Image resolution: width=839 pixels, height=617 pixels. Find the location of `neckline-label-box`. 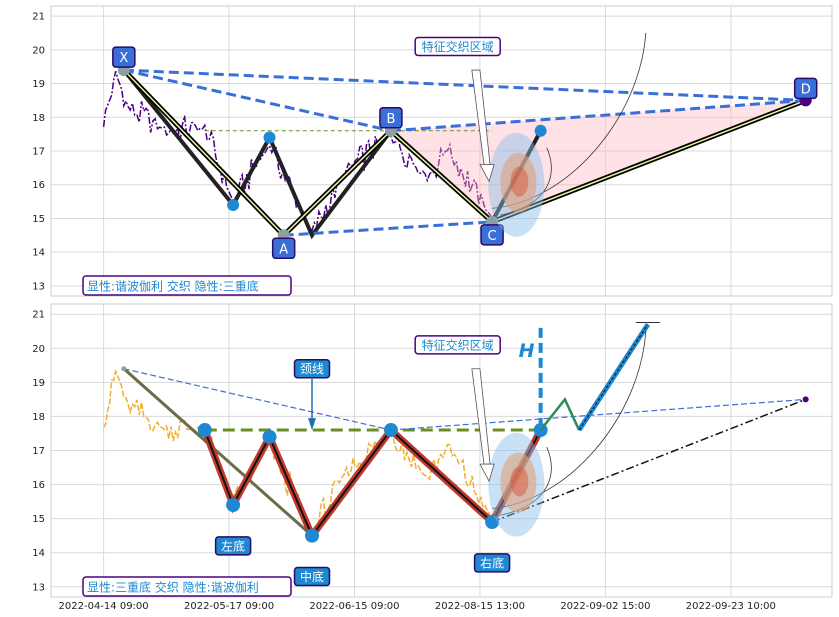

neckline-label-box is located at coordinates (312, 368).